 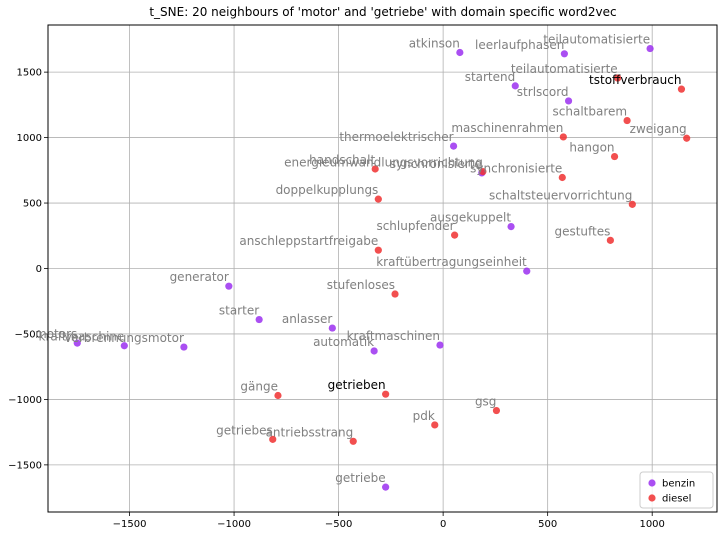 What do you see at coordinates (308, 241) in the screenshot?
I see `point-label: anschleppstartfreigabe` at bounding box center [308, 241].